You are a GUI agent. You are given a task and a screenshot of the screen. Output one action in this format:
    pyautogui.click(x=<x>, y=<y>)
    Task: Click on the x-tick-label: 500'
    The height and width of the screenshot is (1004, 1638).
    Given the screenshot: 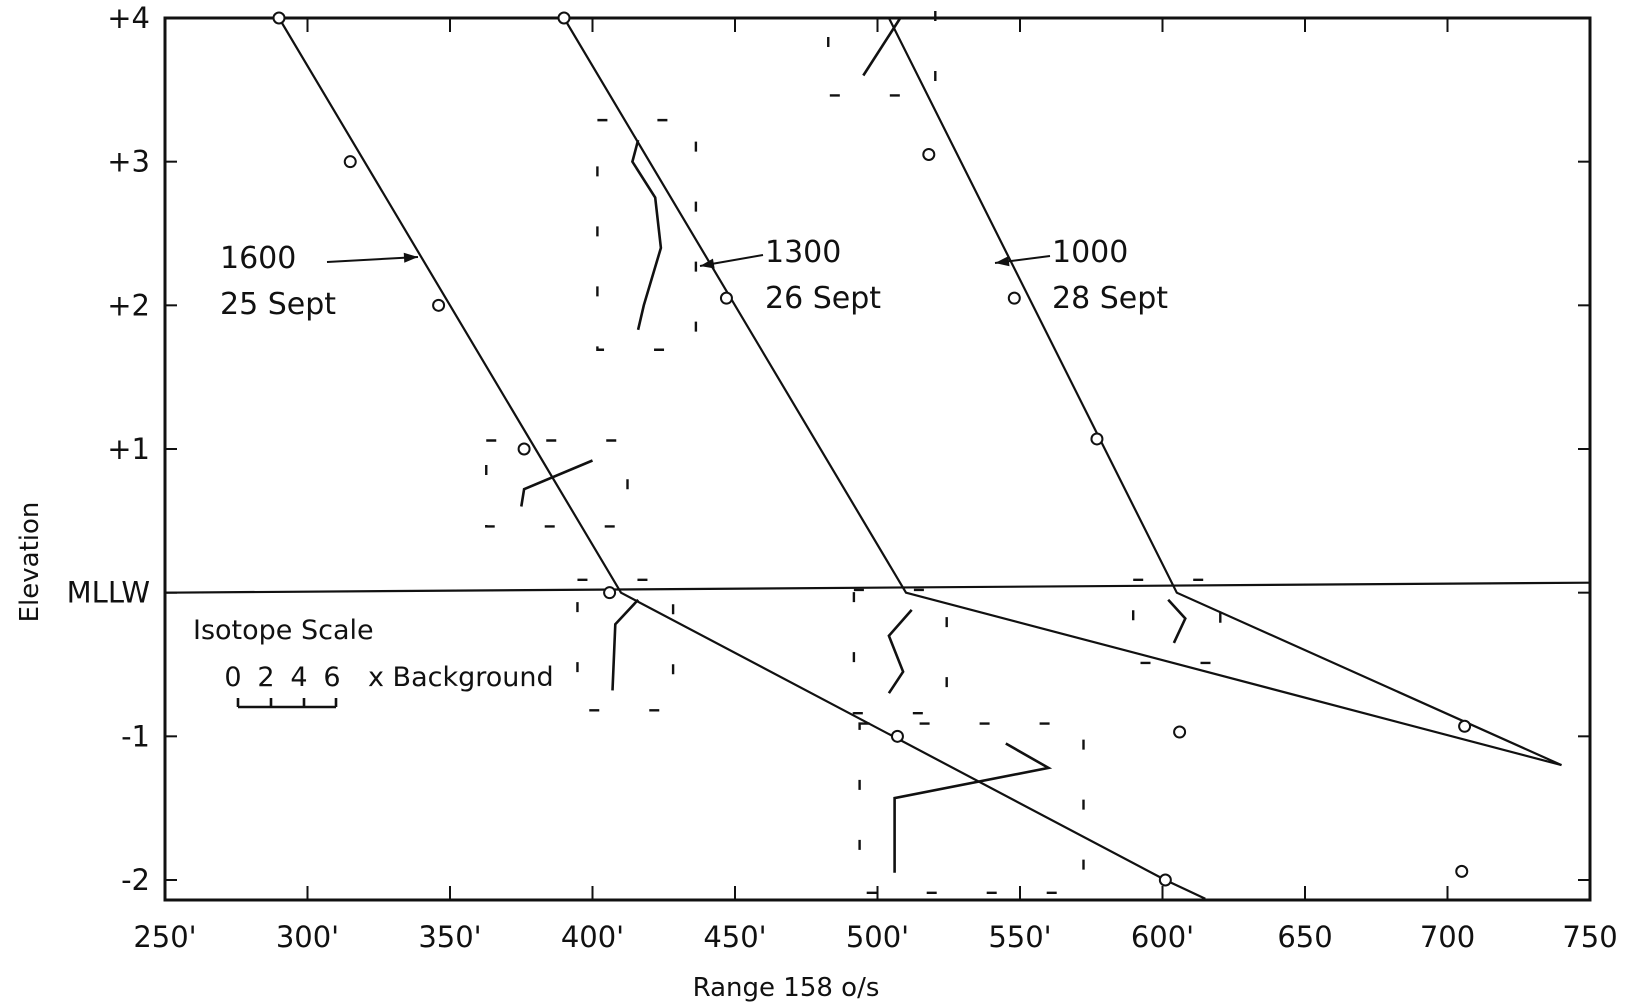 What is the action you would take?
    pyautogui.click(x=877, y=937)
    